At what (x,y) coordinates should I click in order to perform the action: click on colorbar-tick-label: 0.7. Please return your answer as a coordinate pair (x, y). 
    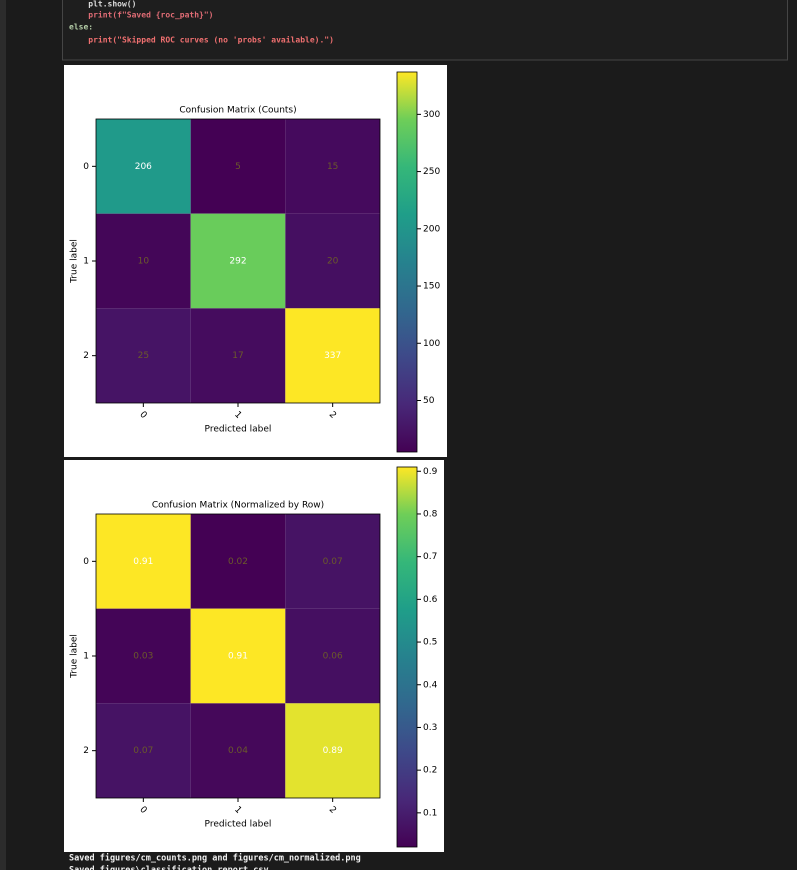
    Looking at the image, I should click on (430, 557).